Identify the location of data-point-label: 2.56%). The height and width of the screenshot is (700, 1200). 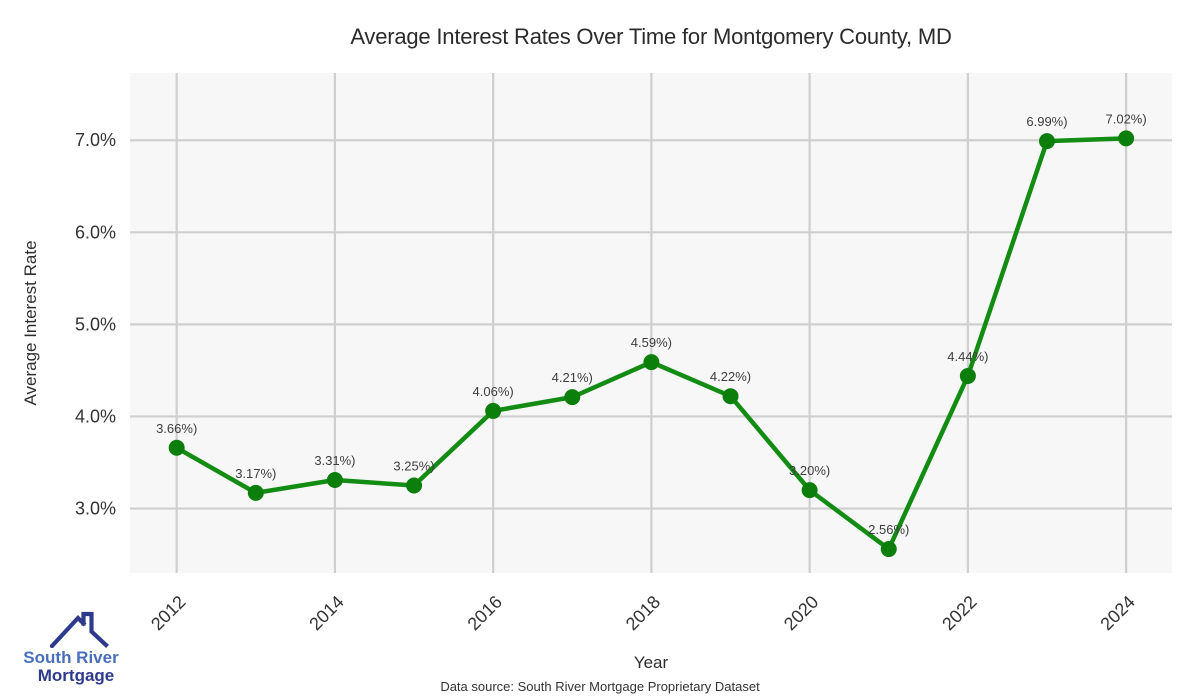
(888, 529).